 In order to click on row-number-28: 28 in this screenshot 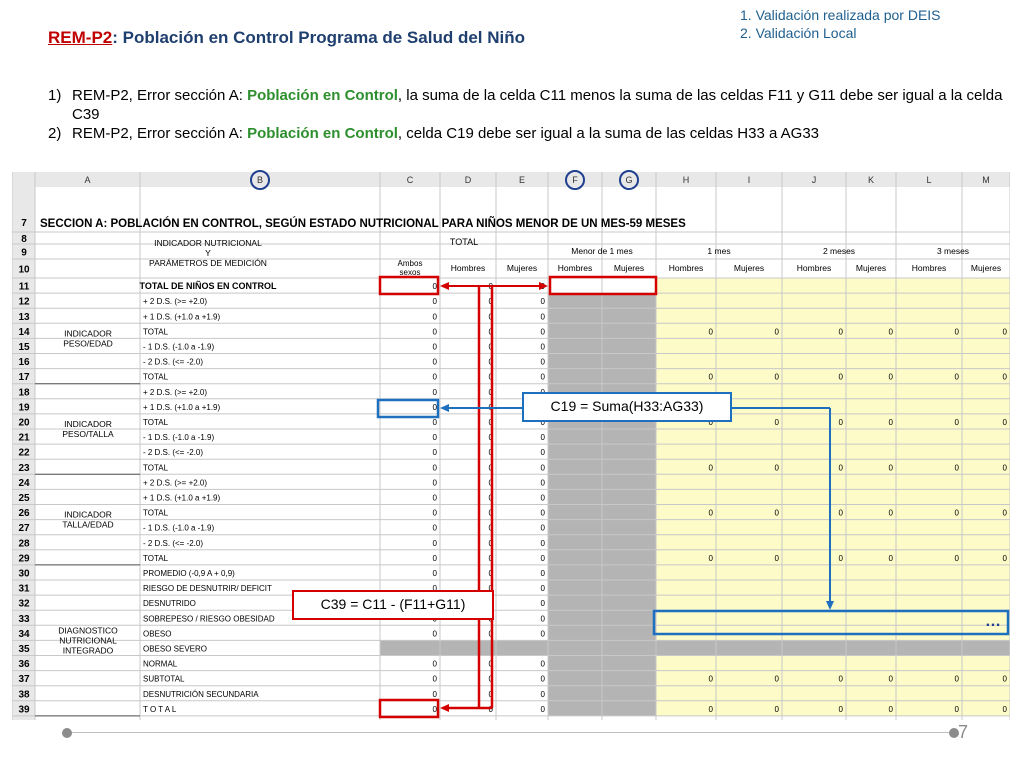, I will do `click(24, 543)`.